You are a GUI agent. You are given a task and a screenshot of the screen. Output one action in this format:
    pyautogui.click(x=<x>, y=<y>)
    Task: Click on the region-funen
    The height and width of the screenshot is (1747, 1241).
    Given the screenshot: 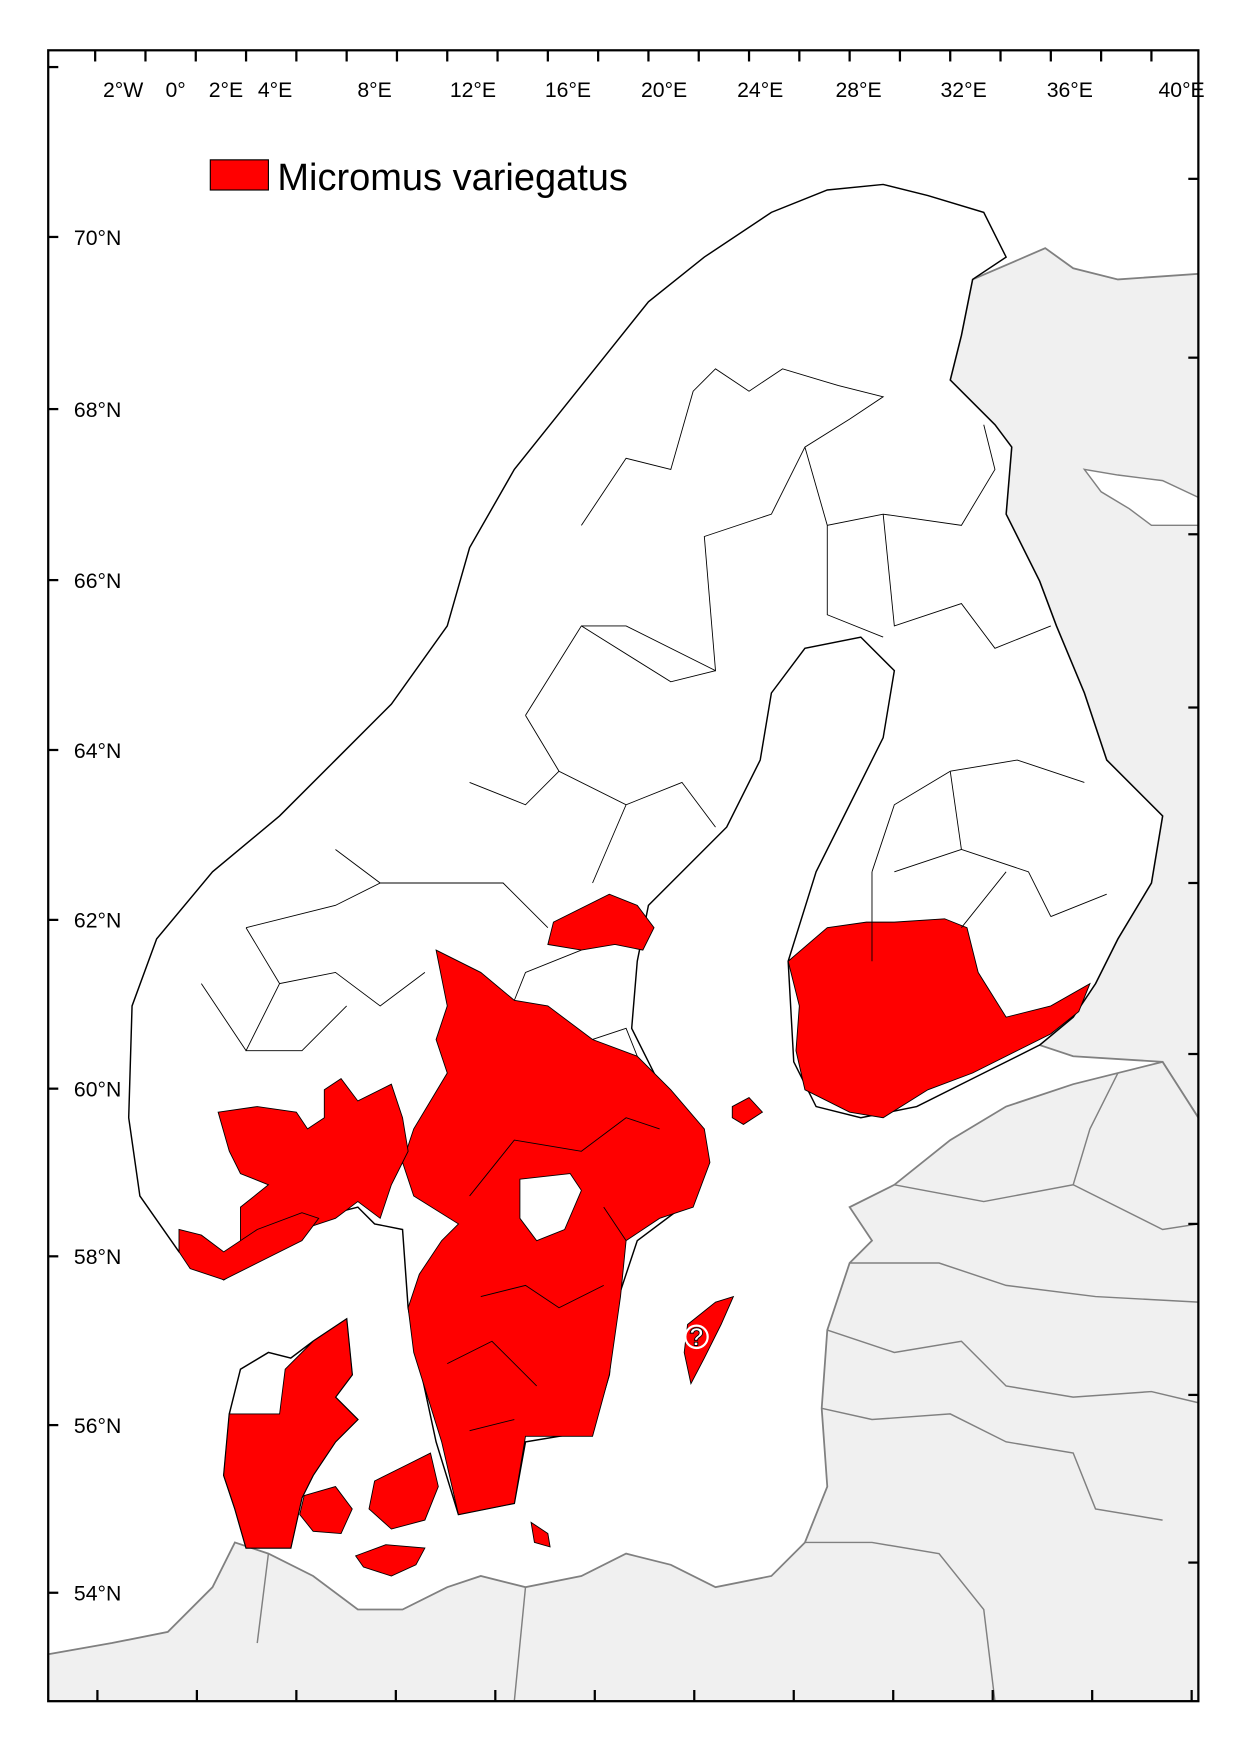 What is the action you would take?
    pyautogui.click(x=326, y=1510)
    